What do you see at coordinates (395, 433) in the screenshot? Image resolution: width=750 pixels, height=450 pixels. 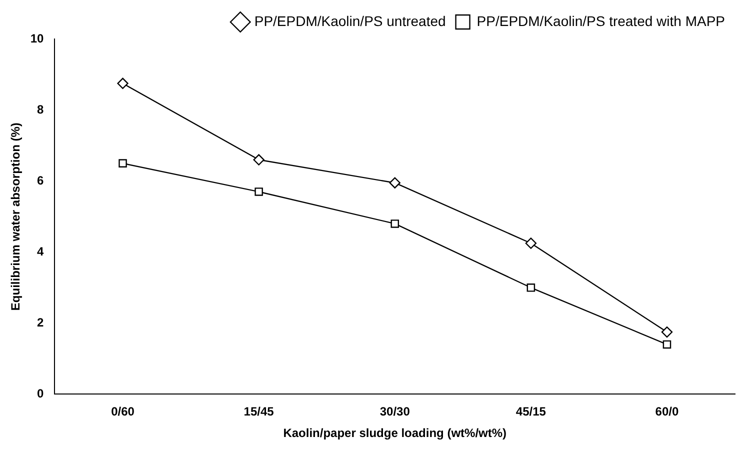 I see `x-axis-title: Kaolin/paper sludge loading (wt%/wt%)` at bounding box center [395, 433].